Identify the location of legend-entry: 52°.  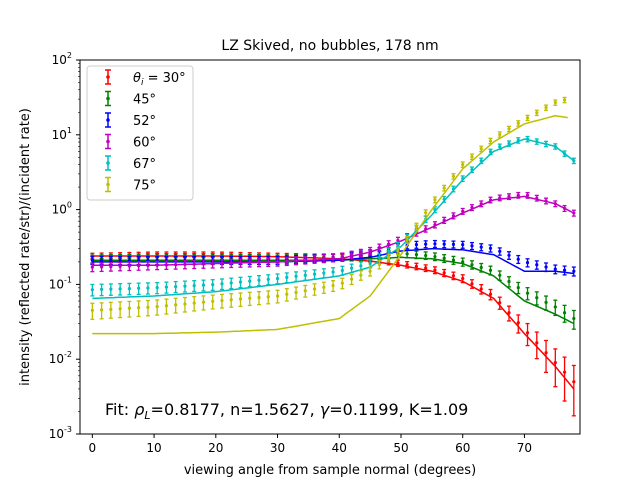
(144, 121).